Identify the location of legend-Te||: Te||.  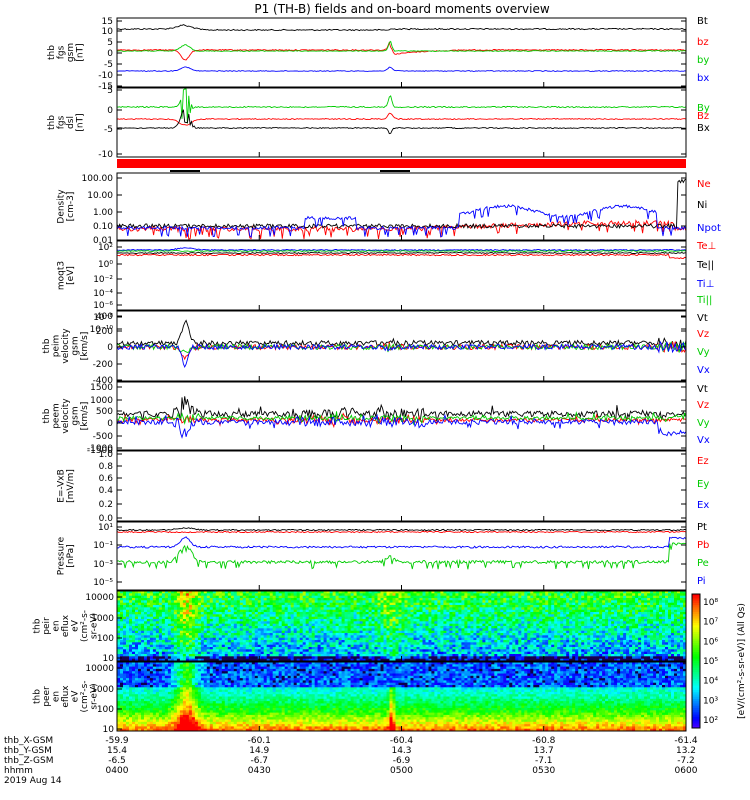
(705, 265).